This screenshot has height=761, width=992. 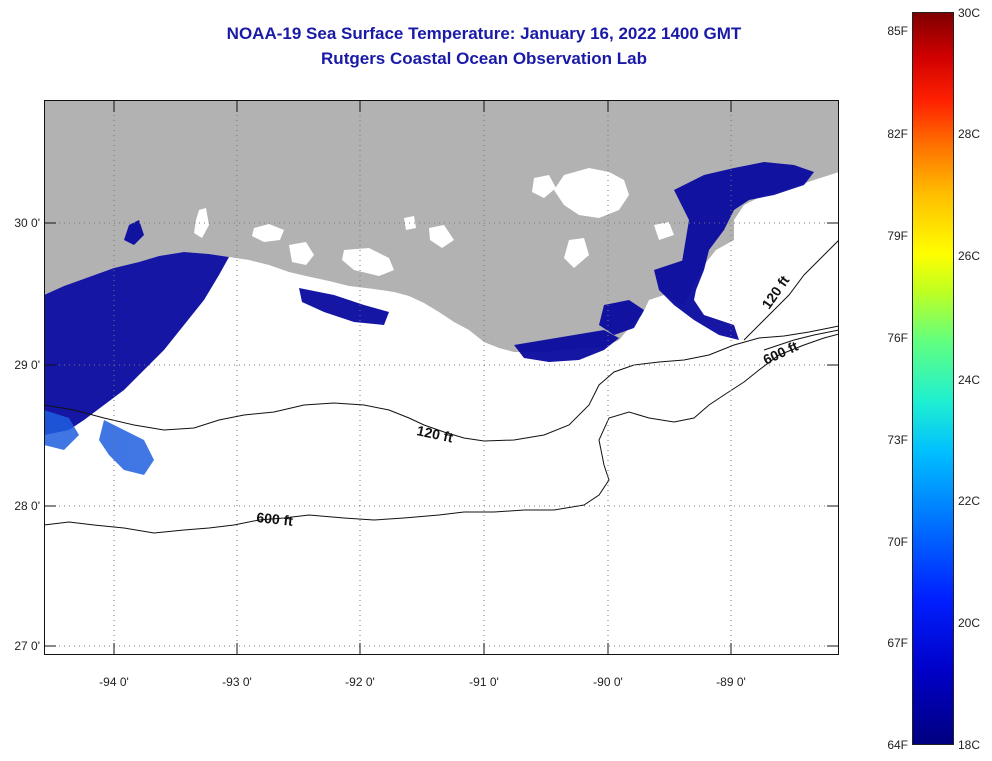 I want to click on cloud-patches, so click(x=434, y=222).